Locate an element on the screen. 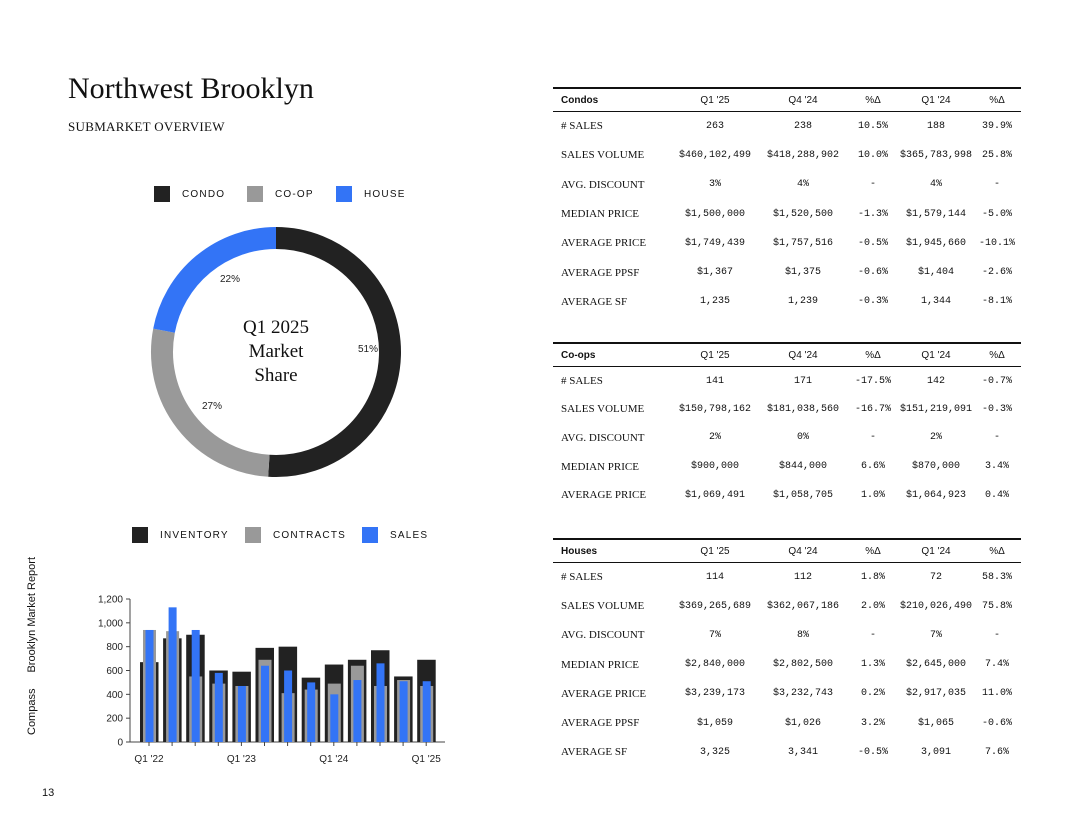 The height and width of the screenshot is (835, 1083). table-cell: -0.5% is located at coordinates (872, 752).